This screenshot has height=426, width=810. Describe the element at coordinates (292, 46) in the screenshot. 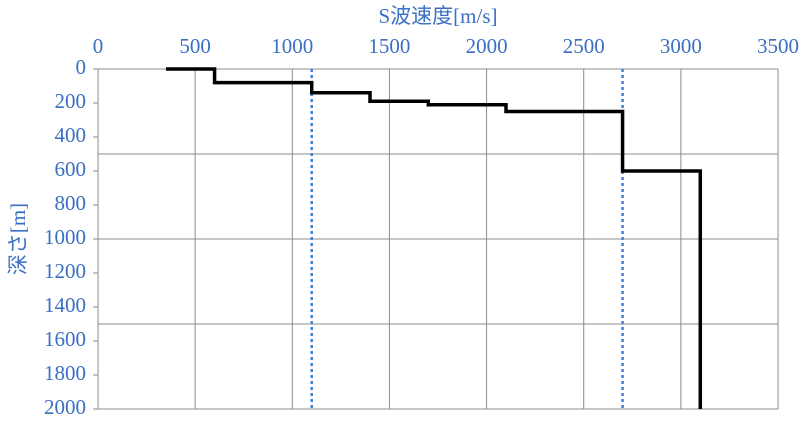

I see `x-tick-label: 1000` at that location.